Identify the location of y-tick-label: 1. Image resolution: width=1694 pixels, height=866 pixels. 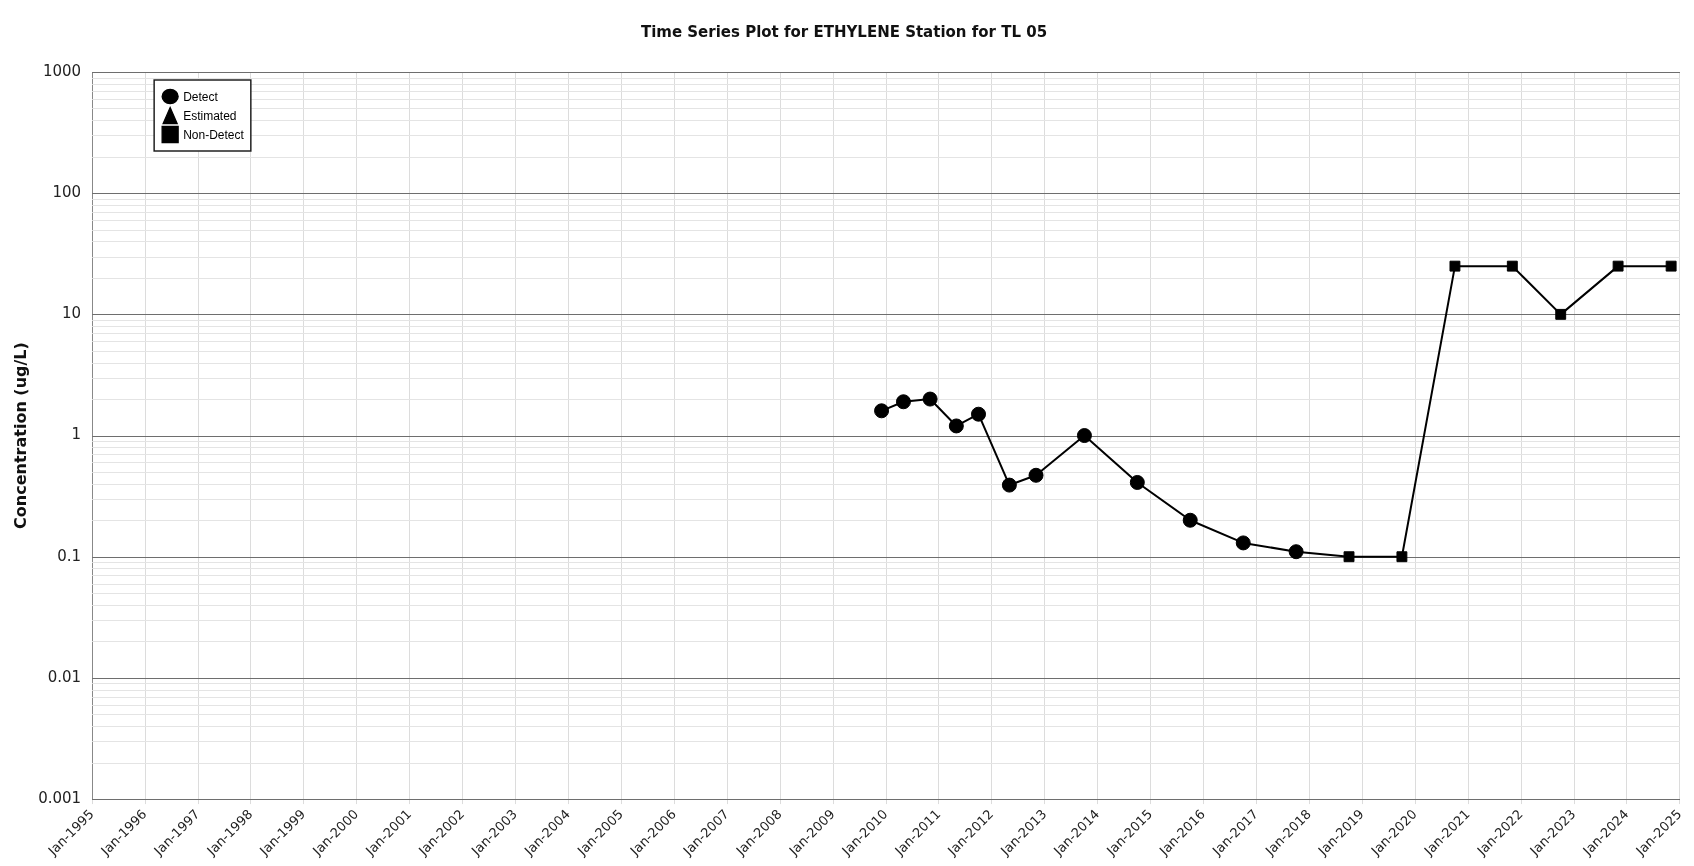
(76, 434).